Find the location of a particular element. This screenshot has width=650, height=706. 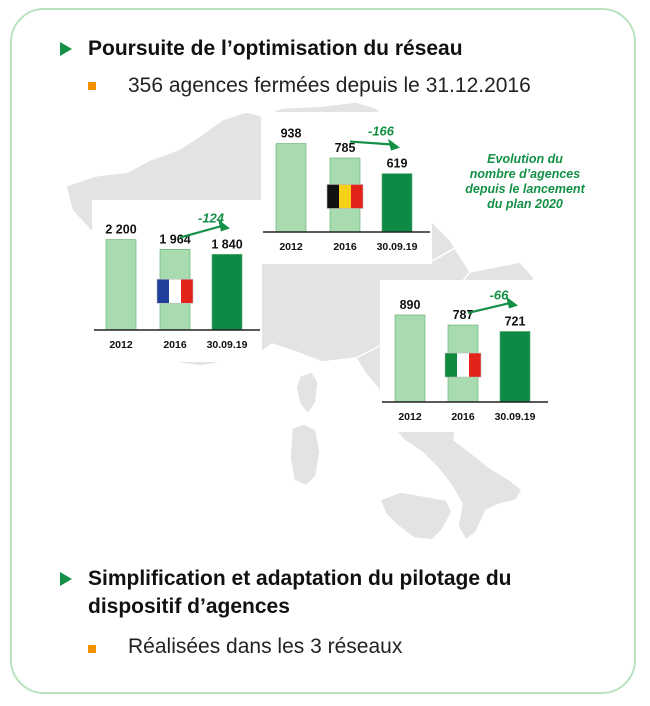

section2-heading-line-2: dispositif d’agences is located at coordinates (189, 606).